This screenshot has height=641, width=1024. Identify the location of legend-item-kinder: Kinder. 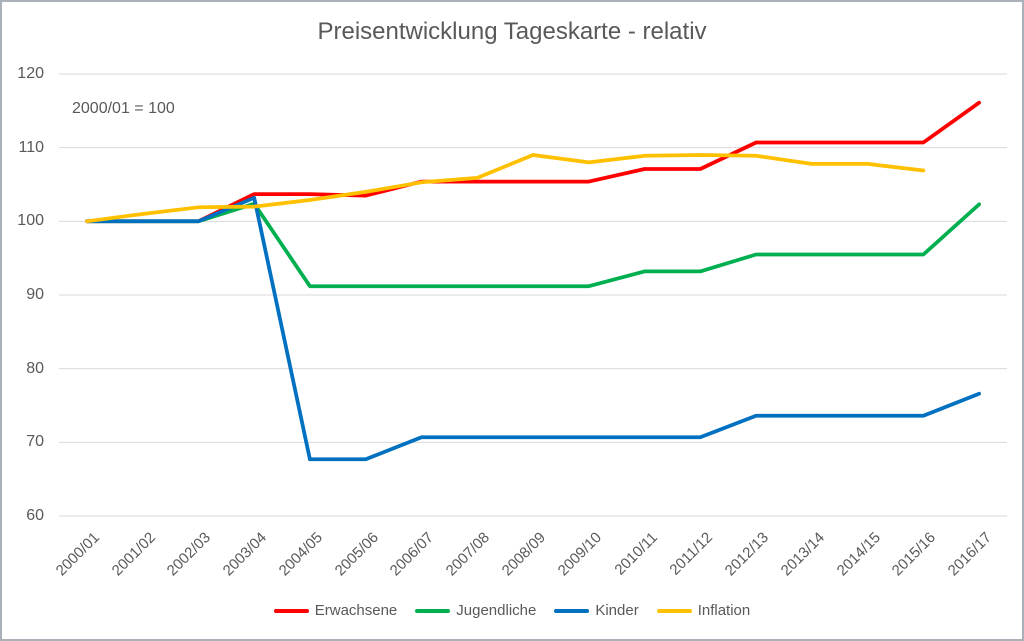
(596, 610).